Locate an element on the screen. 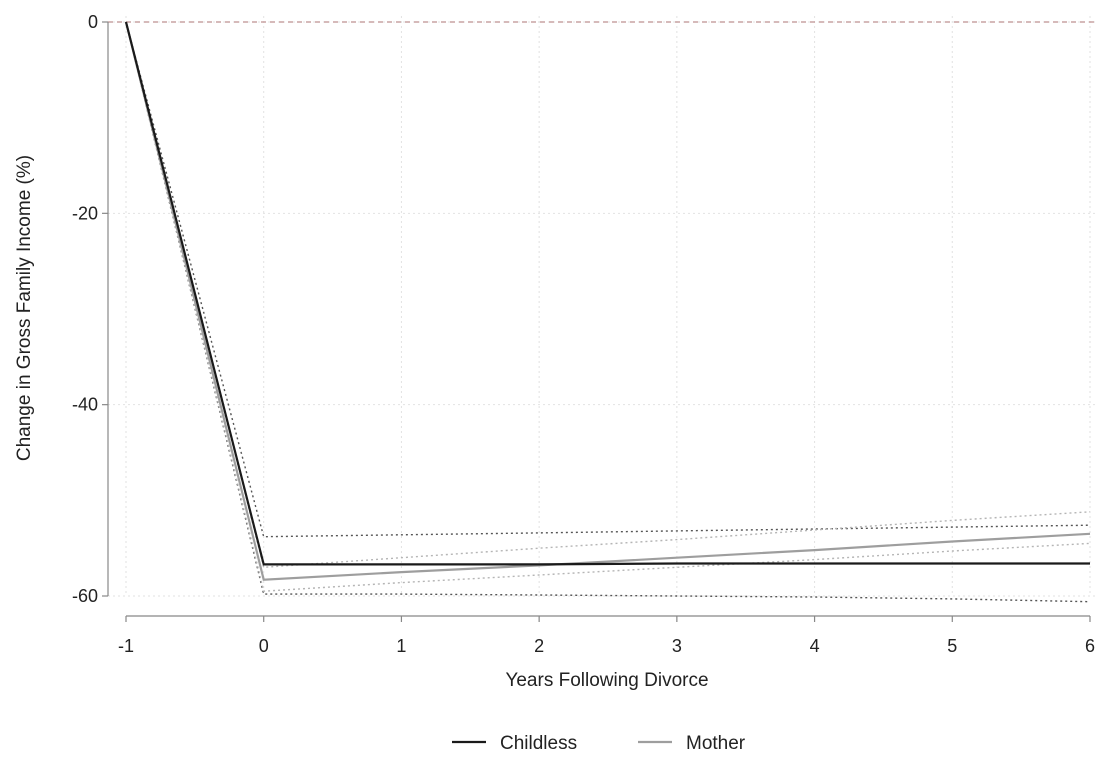  x-axis-title: Years Following Divorce is located at coordinates (606, 680).